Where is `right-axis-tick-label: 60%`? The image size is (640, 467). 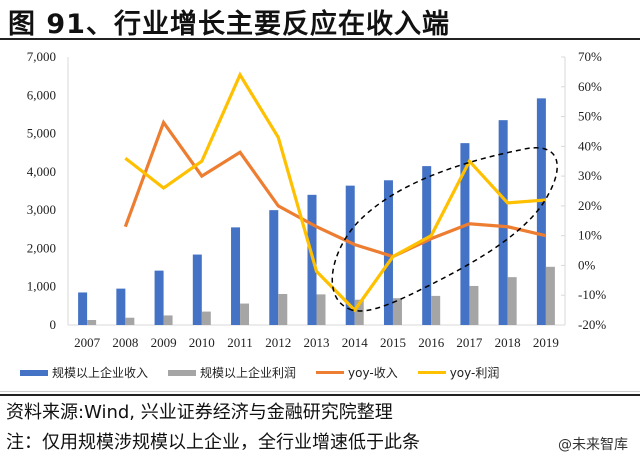 right-axis-tick-label: 60% is located at coordinates (590, 86).